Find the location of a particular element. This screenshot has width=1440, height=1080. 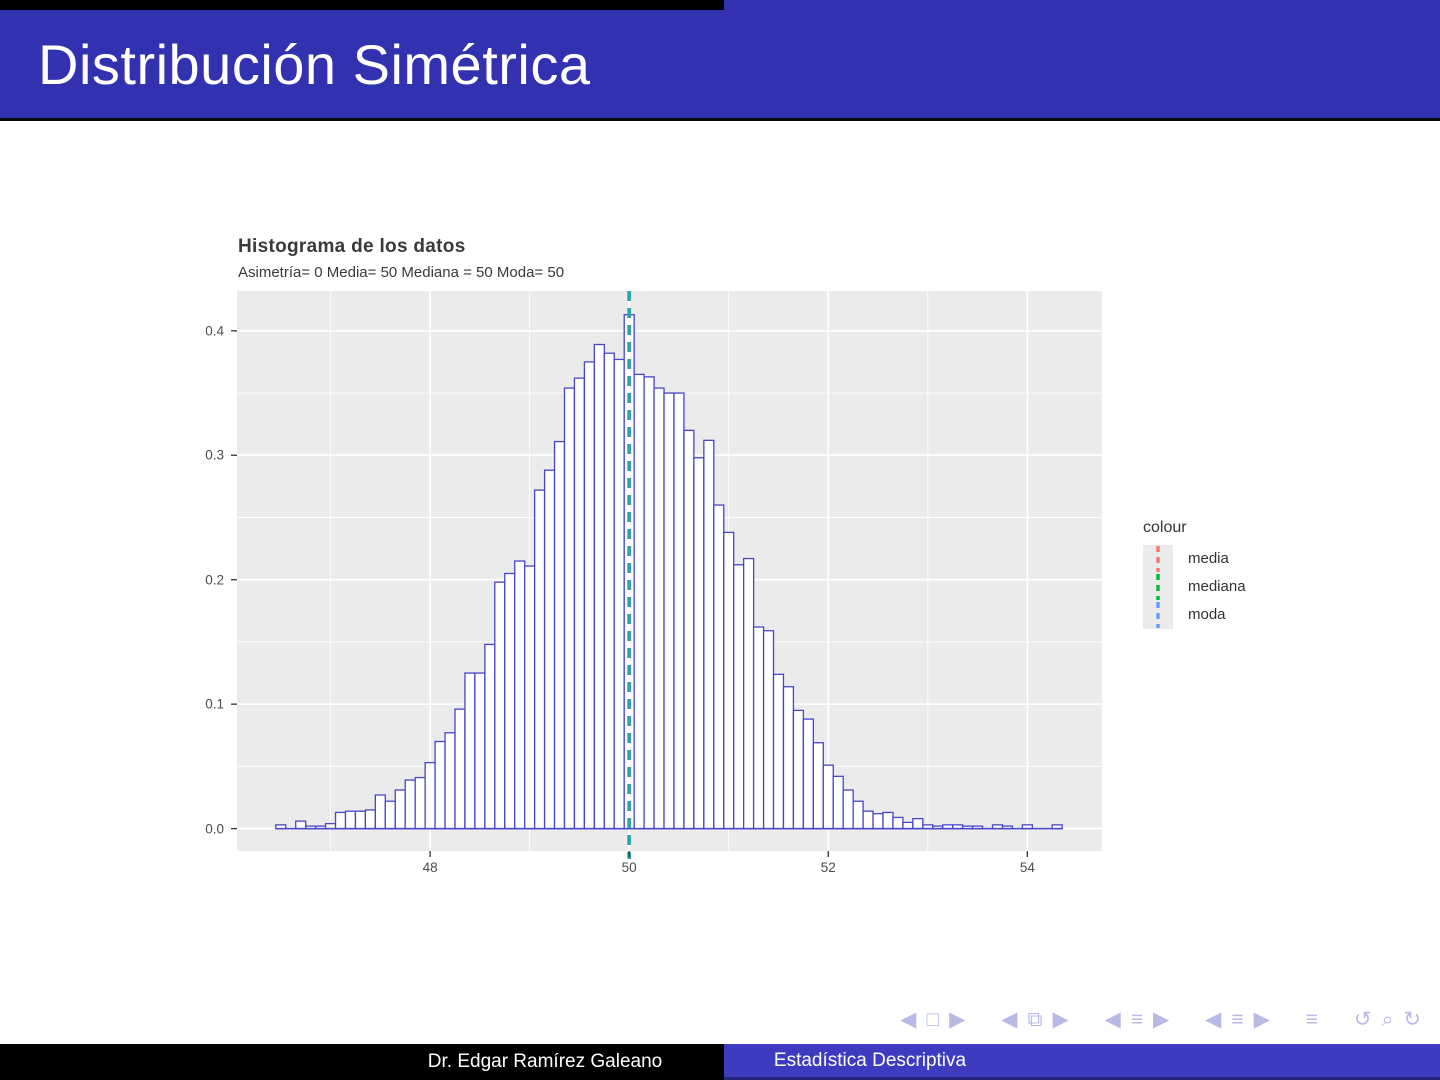

nav-history-nav-icon-2: ↻ is located at coordinates (1412, 1019).